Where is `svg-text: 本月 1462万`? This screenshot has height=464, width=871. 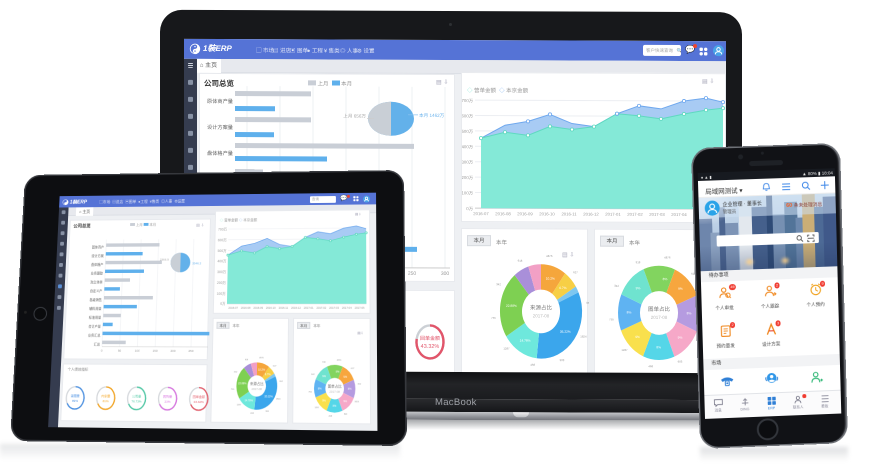
svg-text: 本月 1462万 is located at coordinates (432, 115).